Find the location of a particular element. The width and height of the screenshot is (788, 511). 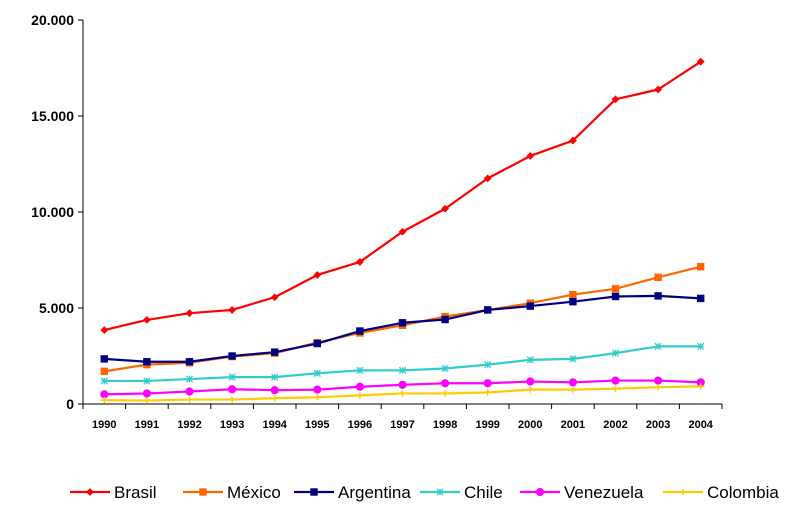

legend-entry: Argentina is located at coordinates (352, 492).